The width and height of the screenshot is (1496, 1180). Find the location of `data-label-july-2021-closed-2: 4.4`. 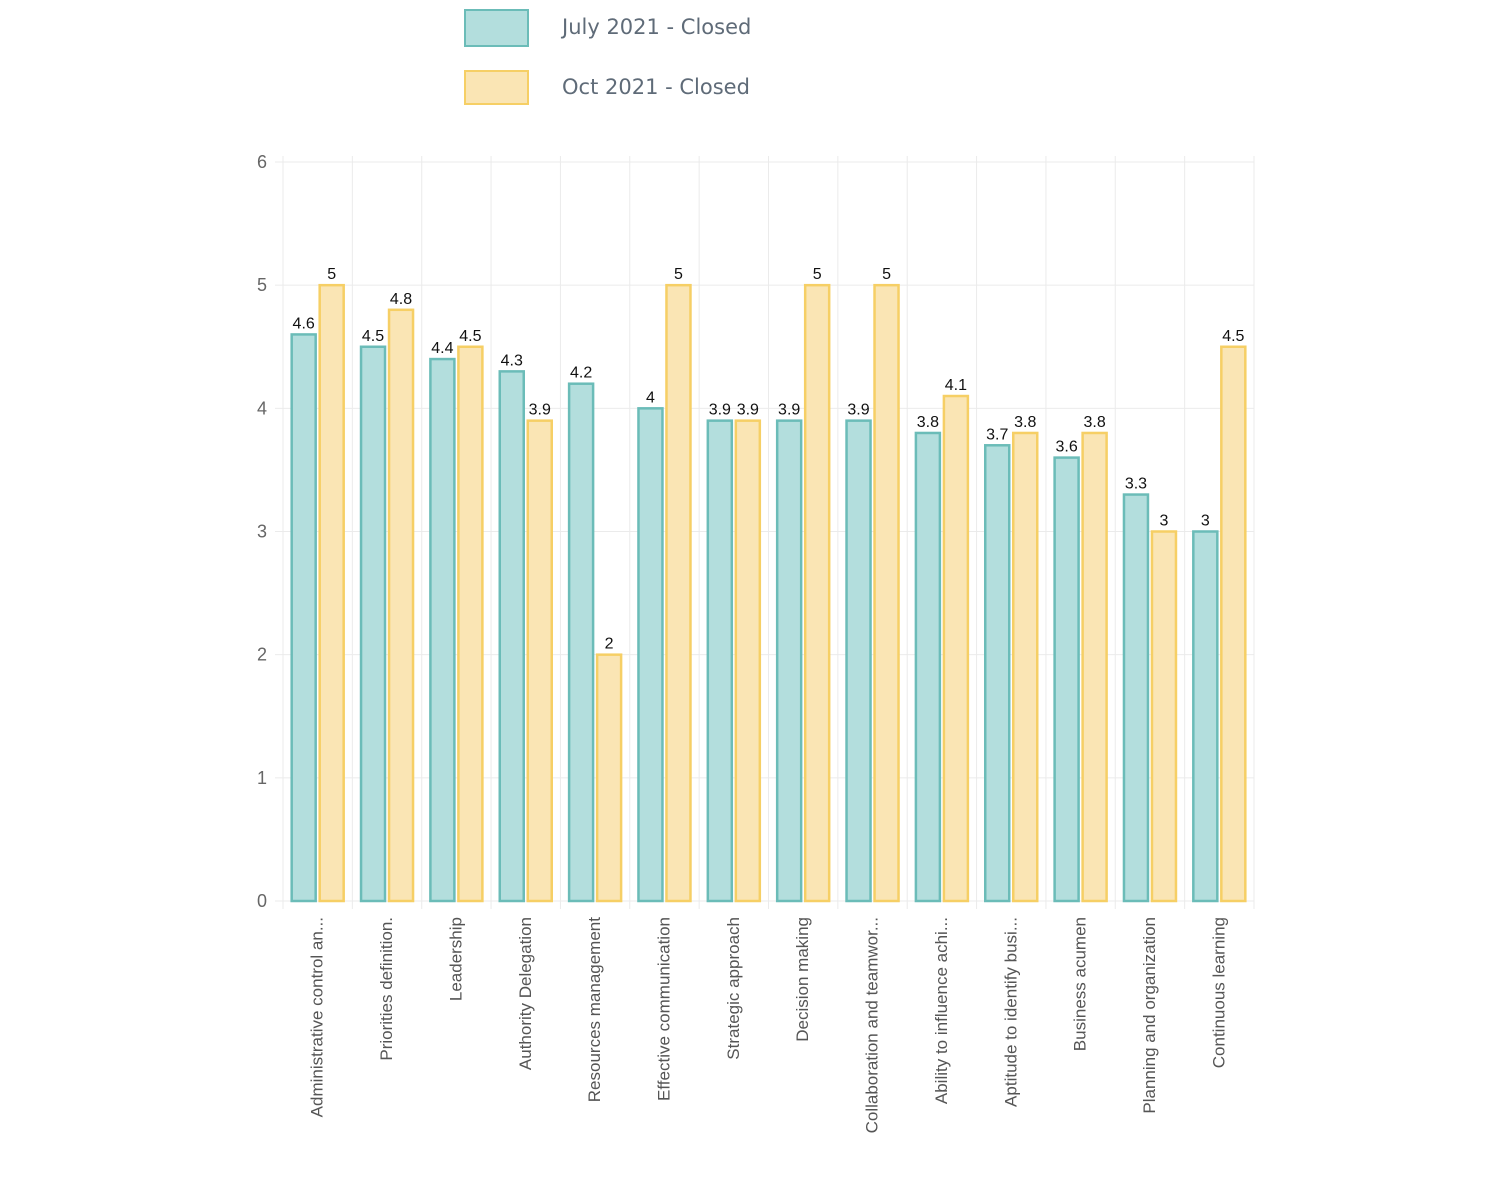

data-label-july-2021-closed-2: 4.4 is located at coordinates (442, 348).